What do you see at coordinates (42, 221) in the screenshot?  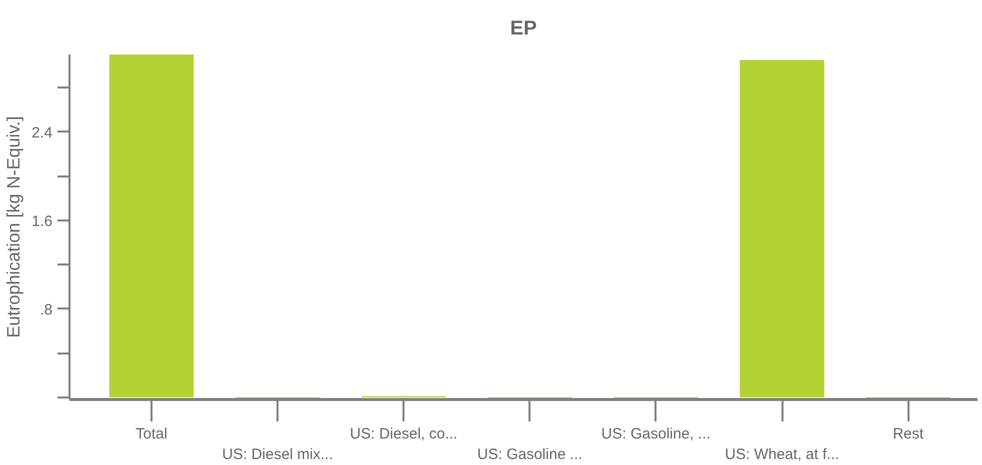 I see `y-tick-label: 1.6` at bounding box center [42, 221].